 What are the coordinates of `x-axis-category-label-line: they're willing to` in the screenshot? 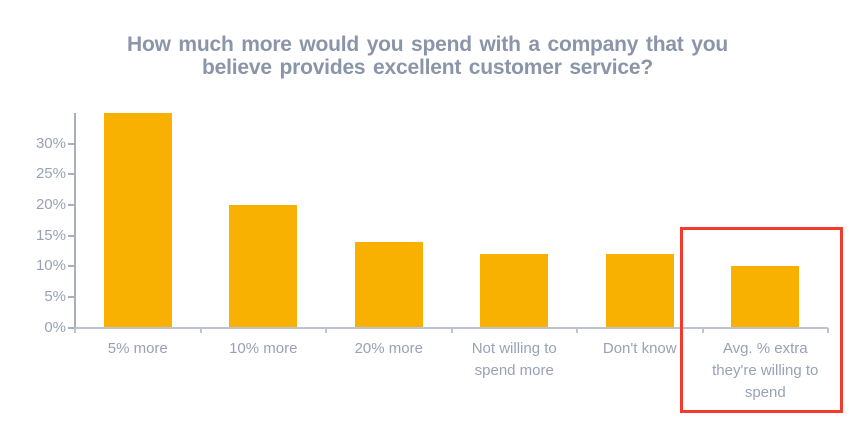 It's located at (765, 370).